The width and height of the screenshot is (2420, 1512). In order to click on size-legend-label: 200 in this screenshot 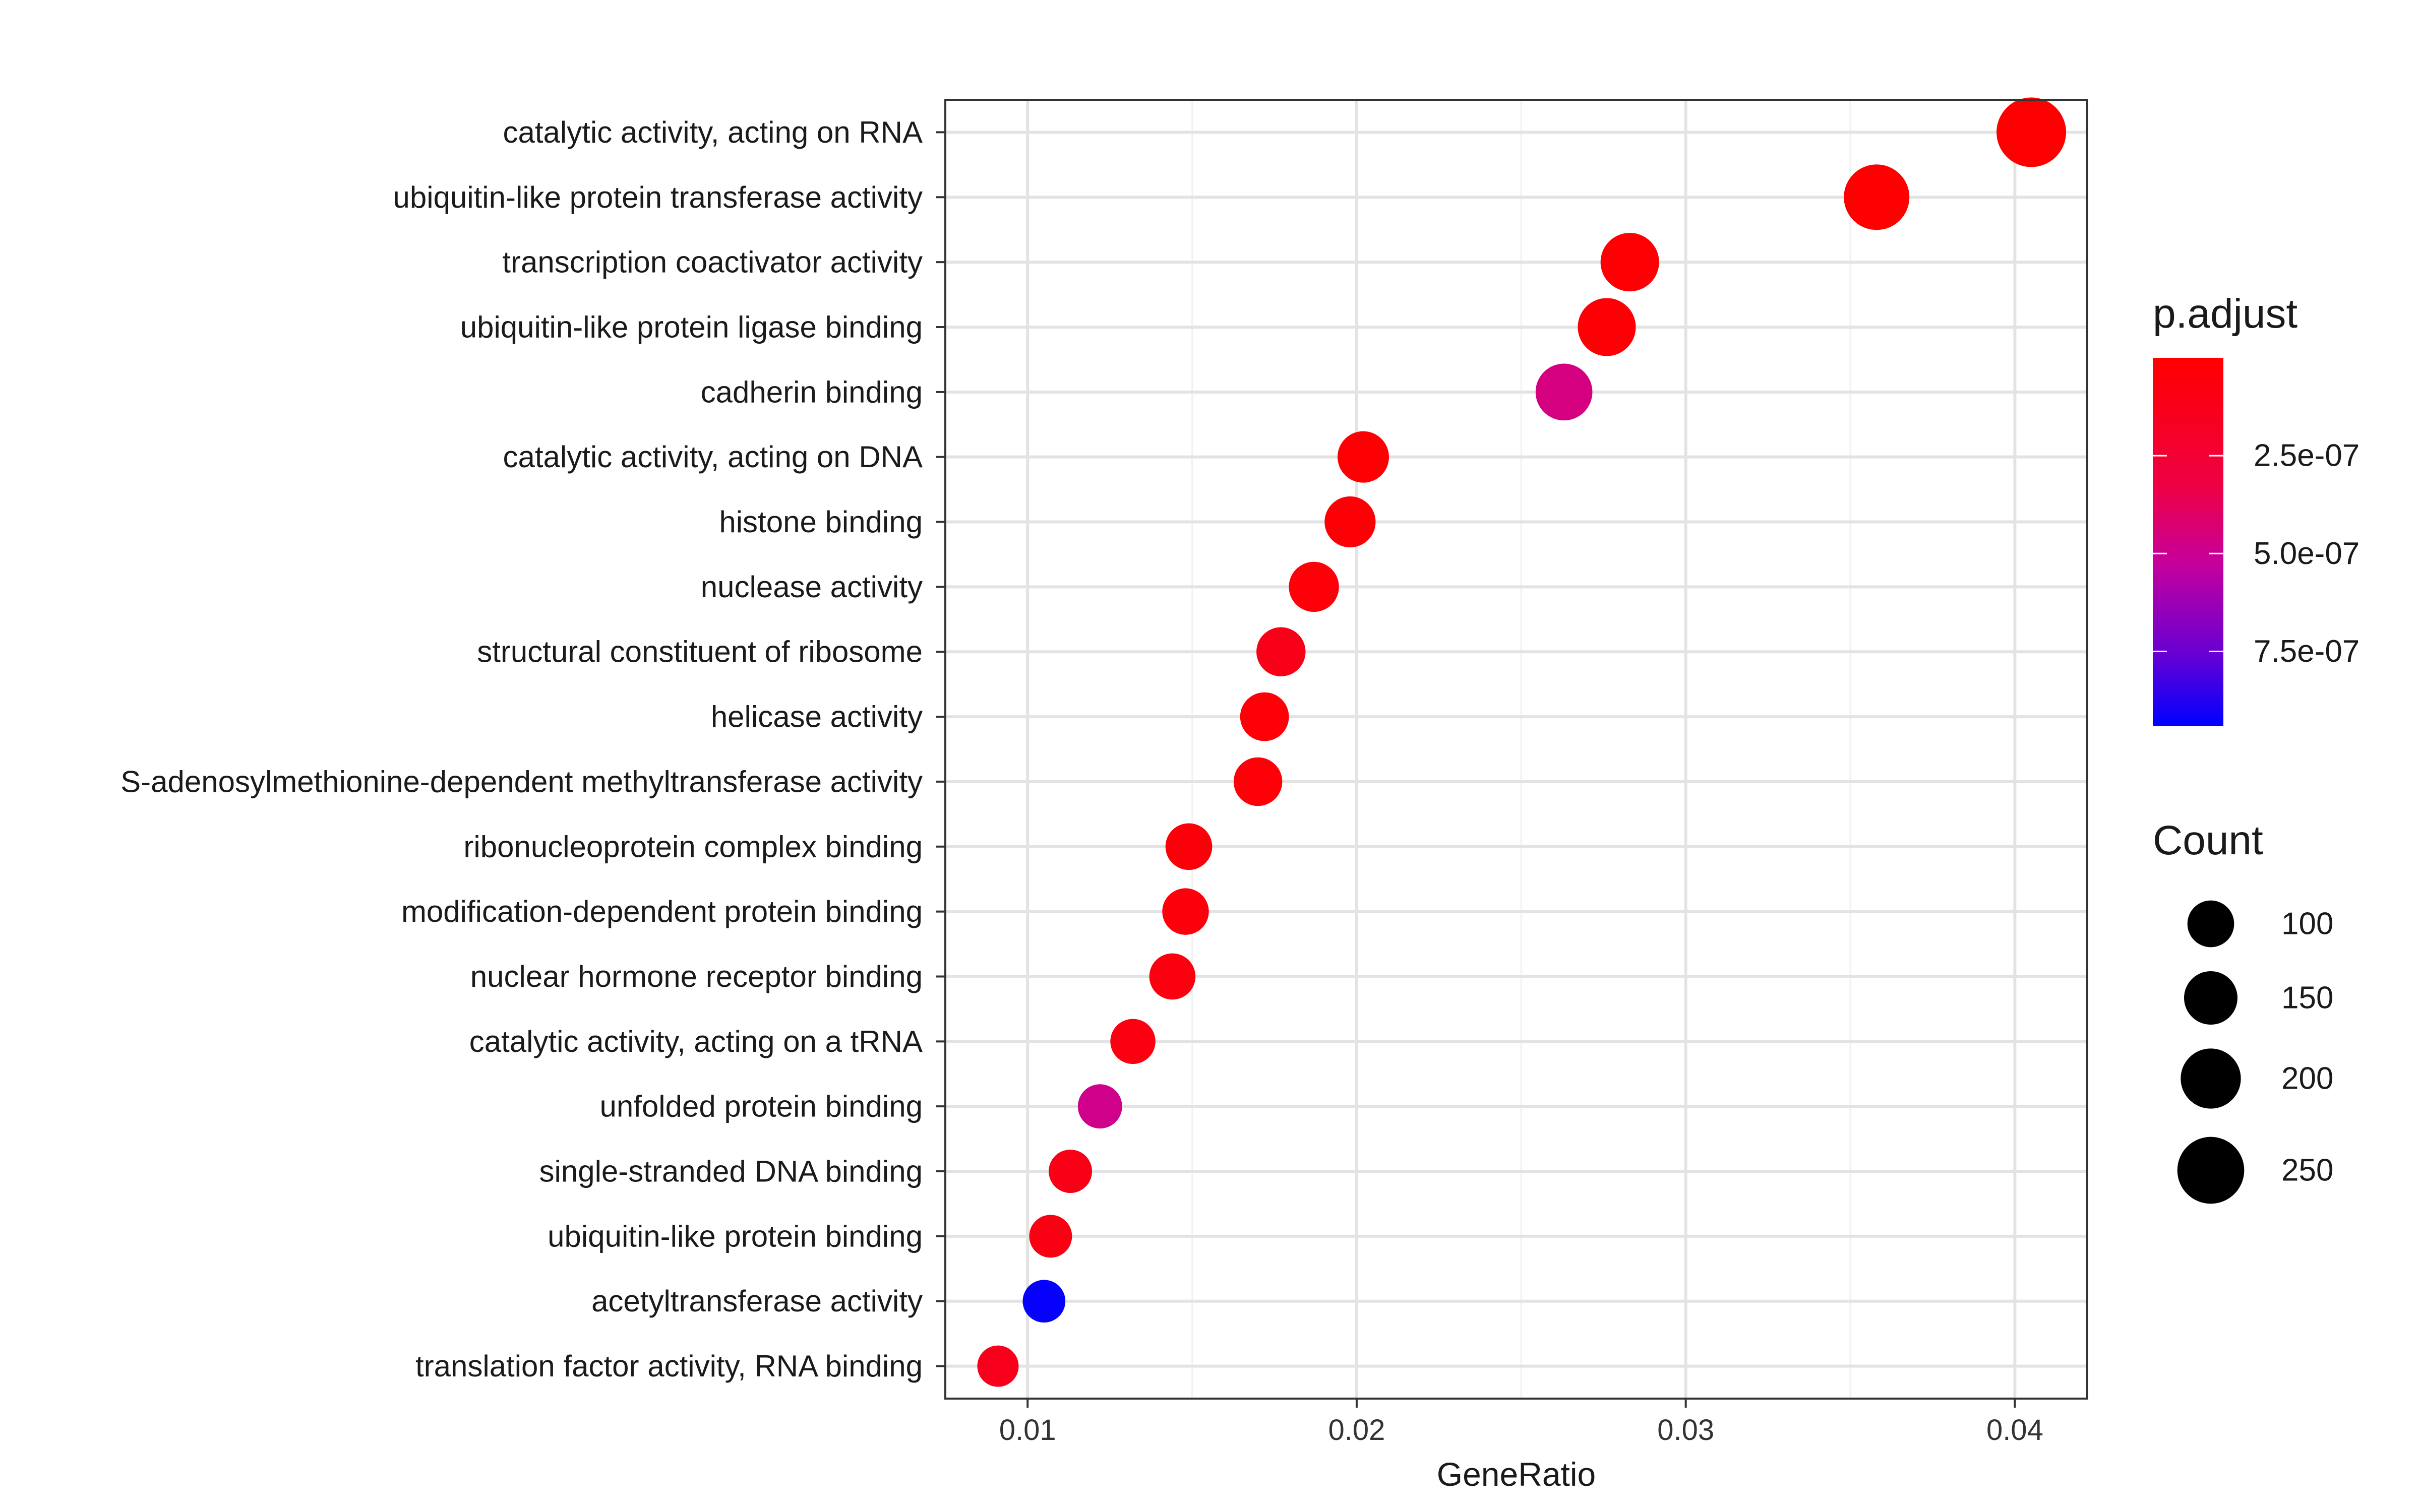, I will do `click(2307, 1078)`.